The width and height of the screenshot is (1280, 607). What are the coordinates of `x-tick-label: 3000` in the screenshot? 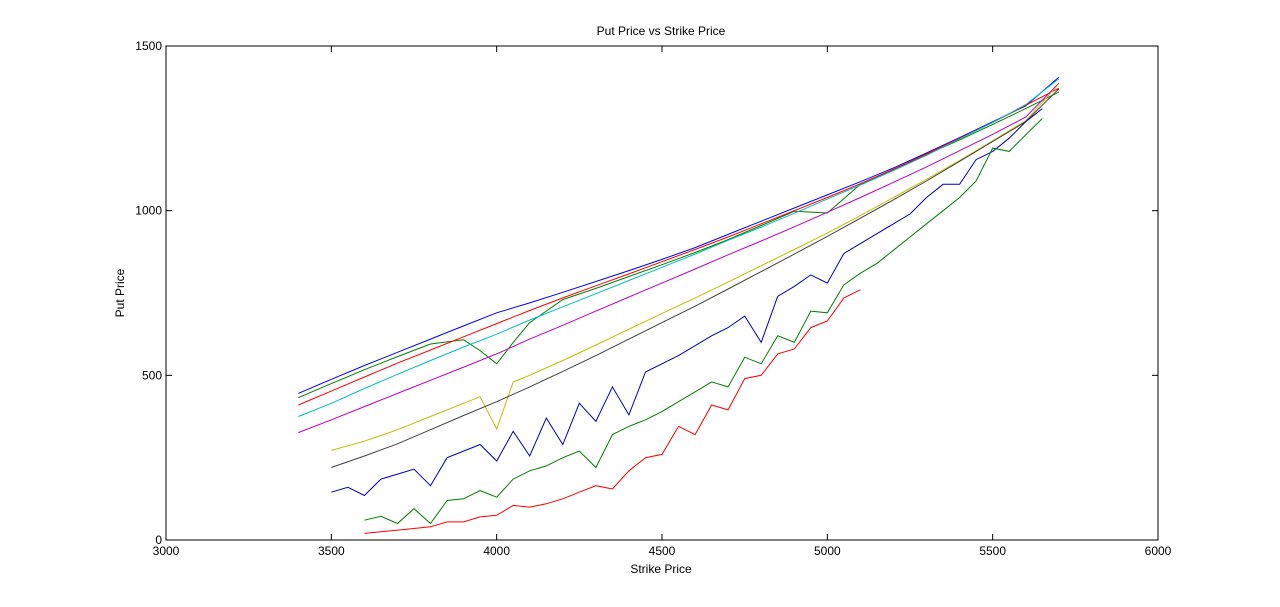 It's located at (166, 551).